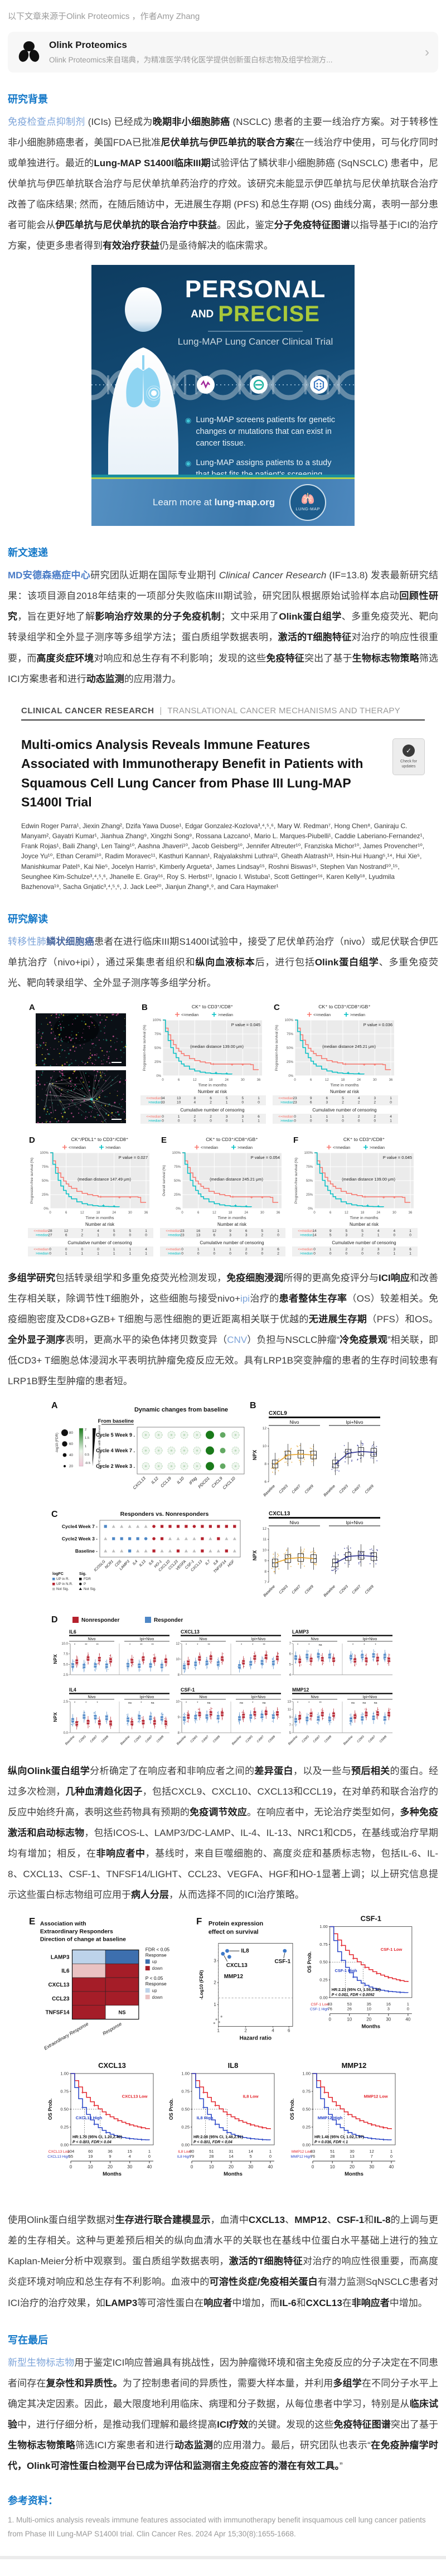  Describe the element at coordinates (370, 1771) in the screenshot. I see `text-segment: 预后相关` at that location.